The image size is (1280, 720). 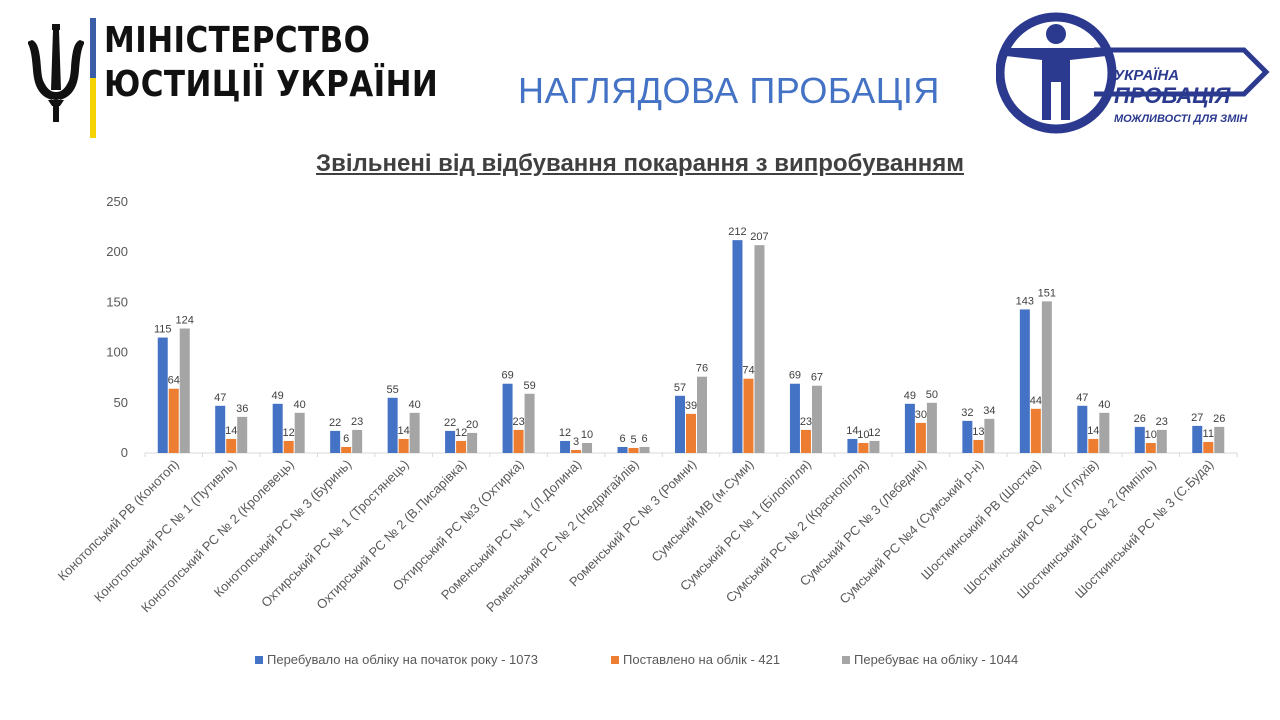 I want to click on data-label: 69, so click(x=507, y=376).